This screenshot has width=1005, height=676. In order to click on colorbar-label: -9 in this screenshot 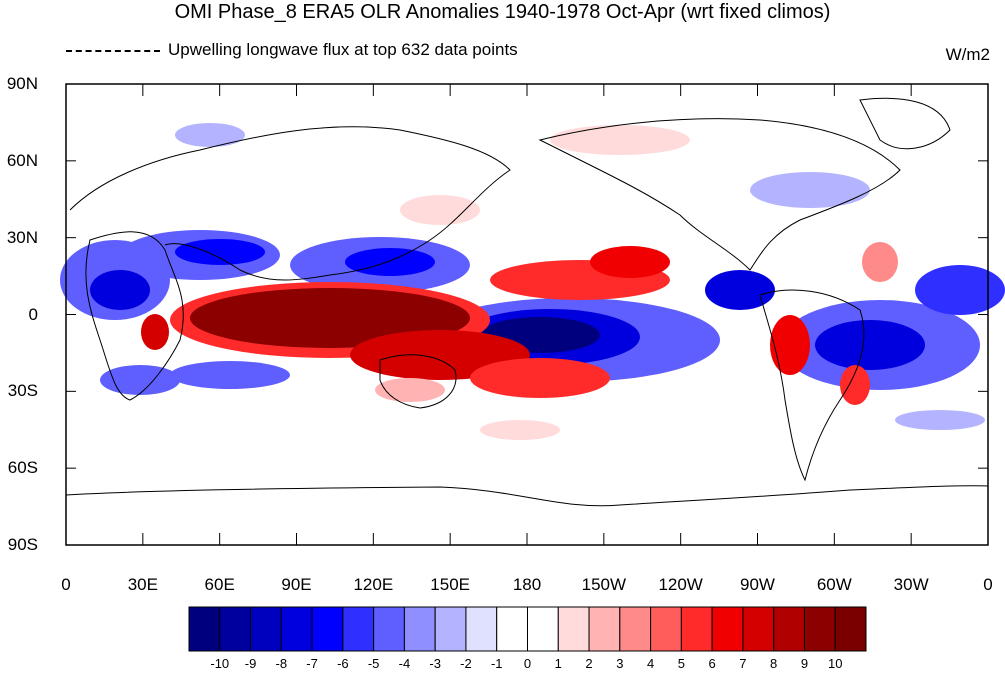, I will do `click(250, 663)`.